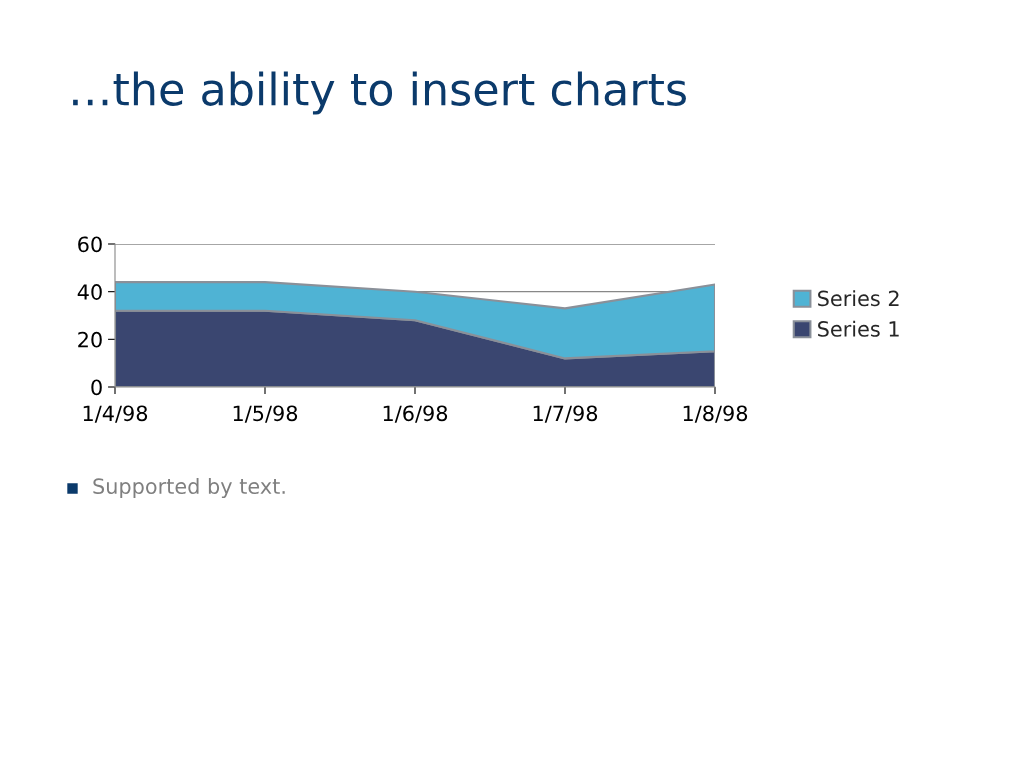 The width and height of the screenshot is (1024, 768). What do you see at coordinates (189, 488) in the screenshot?
I see `text: Supported by text.` at bounding box center [189, 488].